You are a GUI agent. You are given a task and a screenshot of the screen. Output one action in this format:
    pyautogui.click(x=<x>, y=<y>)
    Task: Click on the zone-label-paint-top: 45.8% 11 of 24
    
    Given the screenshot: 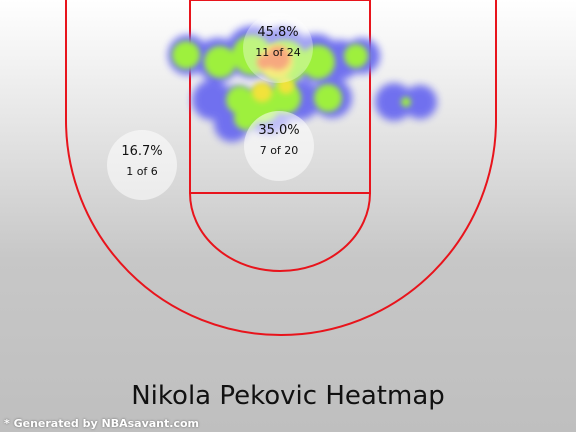 What is the action you would take?
    pyautogui.click(x=278, y=42)
    